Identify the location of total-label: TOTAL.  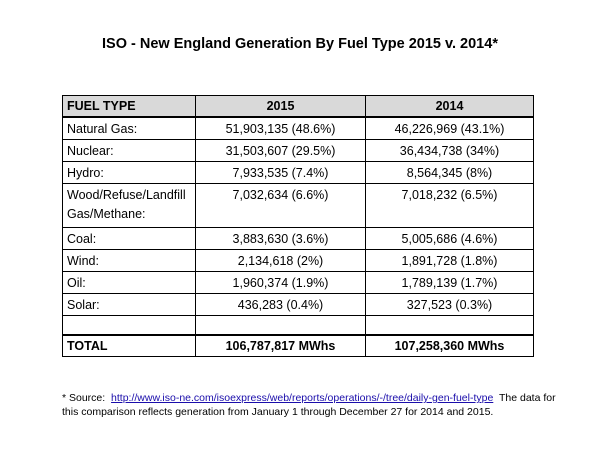
(129, 345).